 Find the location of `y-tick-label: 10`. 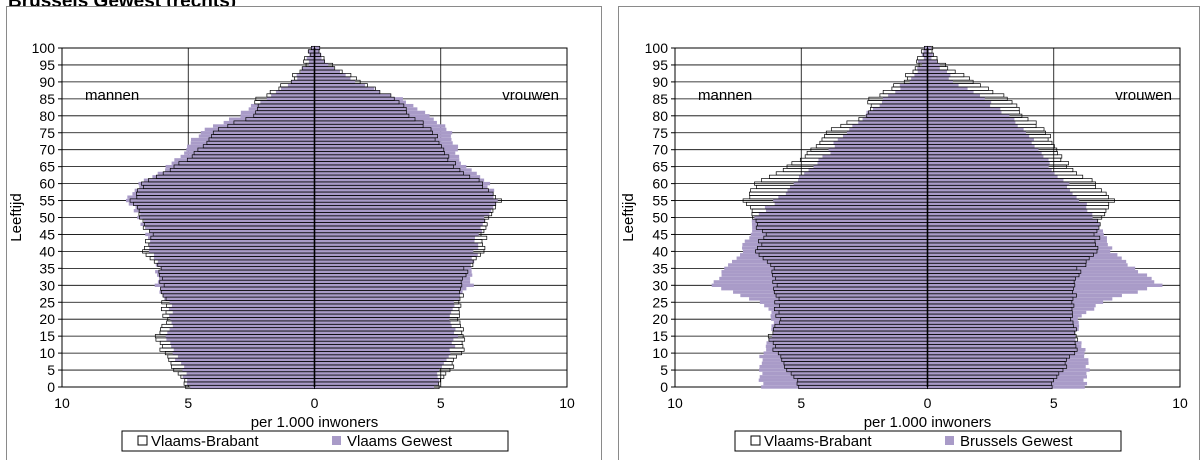

y-tick-label: 10 is located at coordinates (660, 353).